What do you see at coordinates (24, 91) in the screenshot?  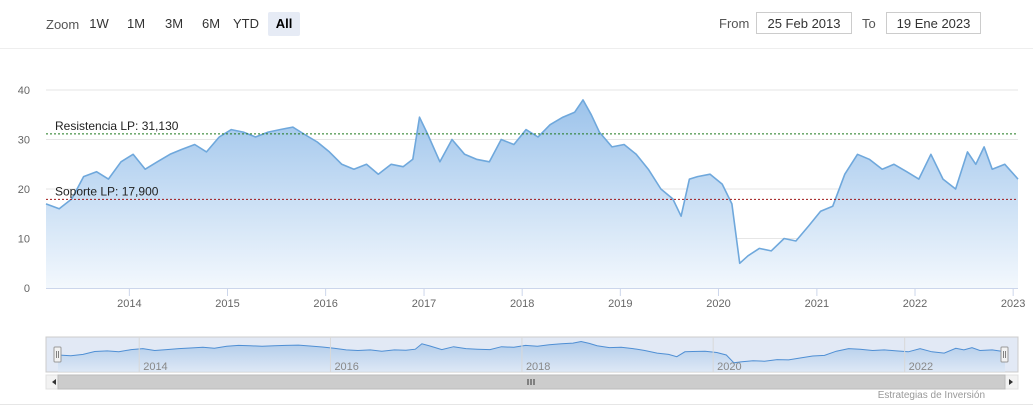 I see `y-tick-label: 40` at bounding box center [24, 91].